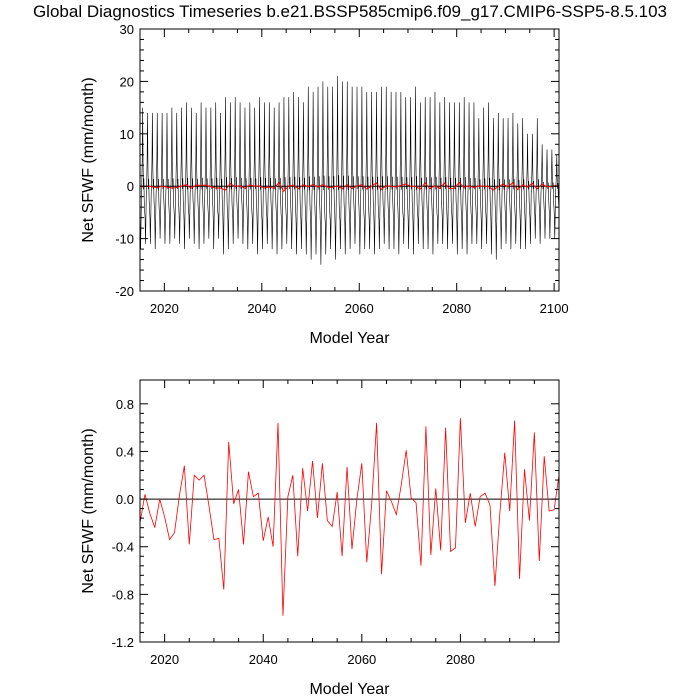 Image resolution: width=700 pixels, height=700 pixels. I want to click on y-tick-label: 0.8, so click(125, 404).